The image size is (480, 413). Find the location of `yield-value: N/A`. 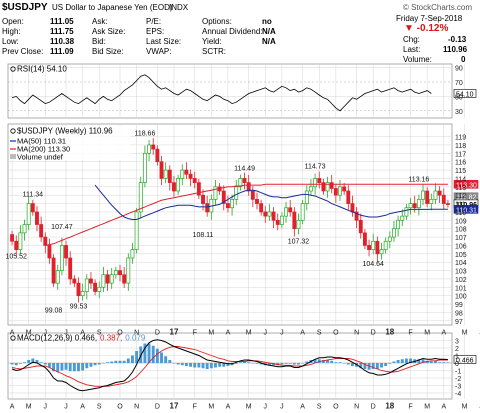

yield-value: N/A is located at coordinates (269, 41).